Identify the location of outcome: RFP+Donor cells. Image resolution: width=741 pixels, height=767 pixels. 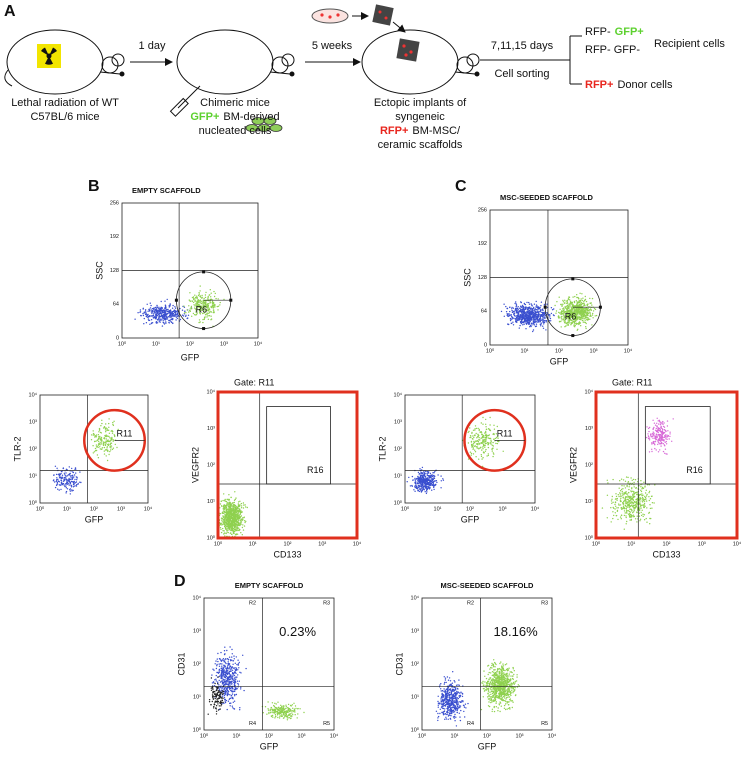
(629, 85).